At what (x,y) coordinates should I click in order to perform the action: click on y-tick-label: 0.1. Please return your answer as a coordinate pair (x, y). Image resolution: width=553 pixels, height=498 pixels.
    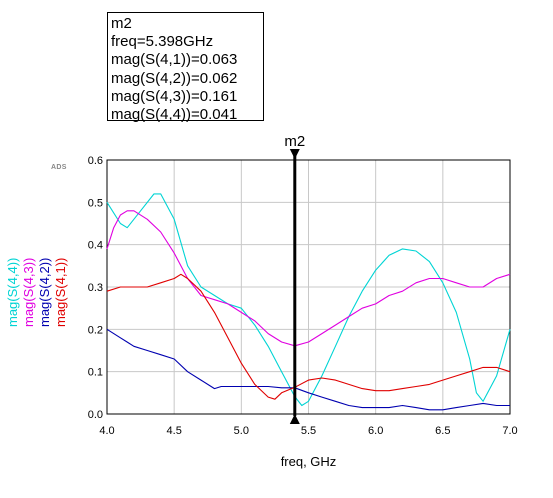
    Looking at the image, I should click on (95, 373).